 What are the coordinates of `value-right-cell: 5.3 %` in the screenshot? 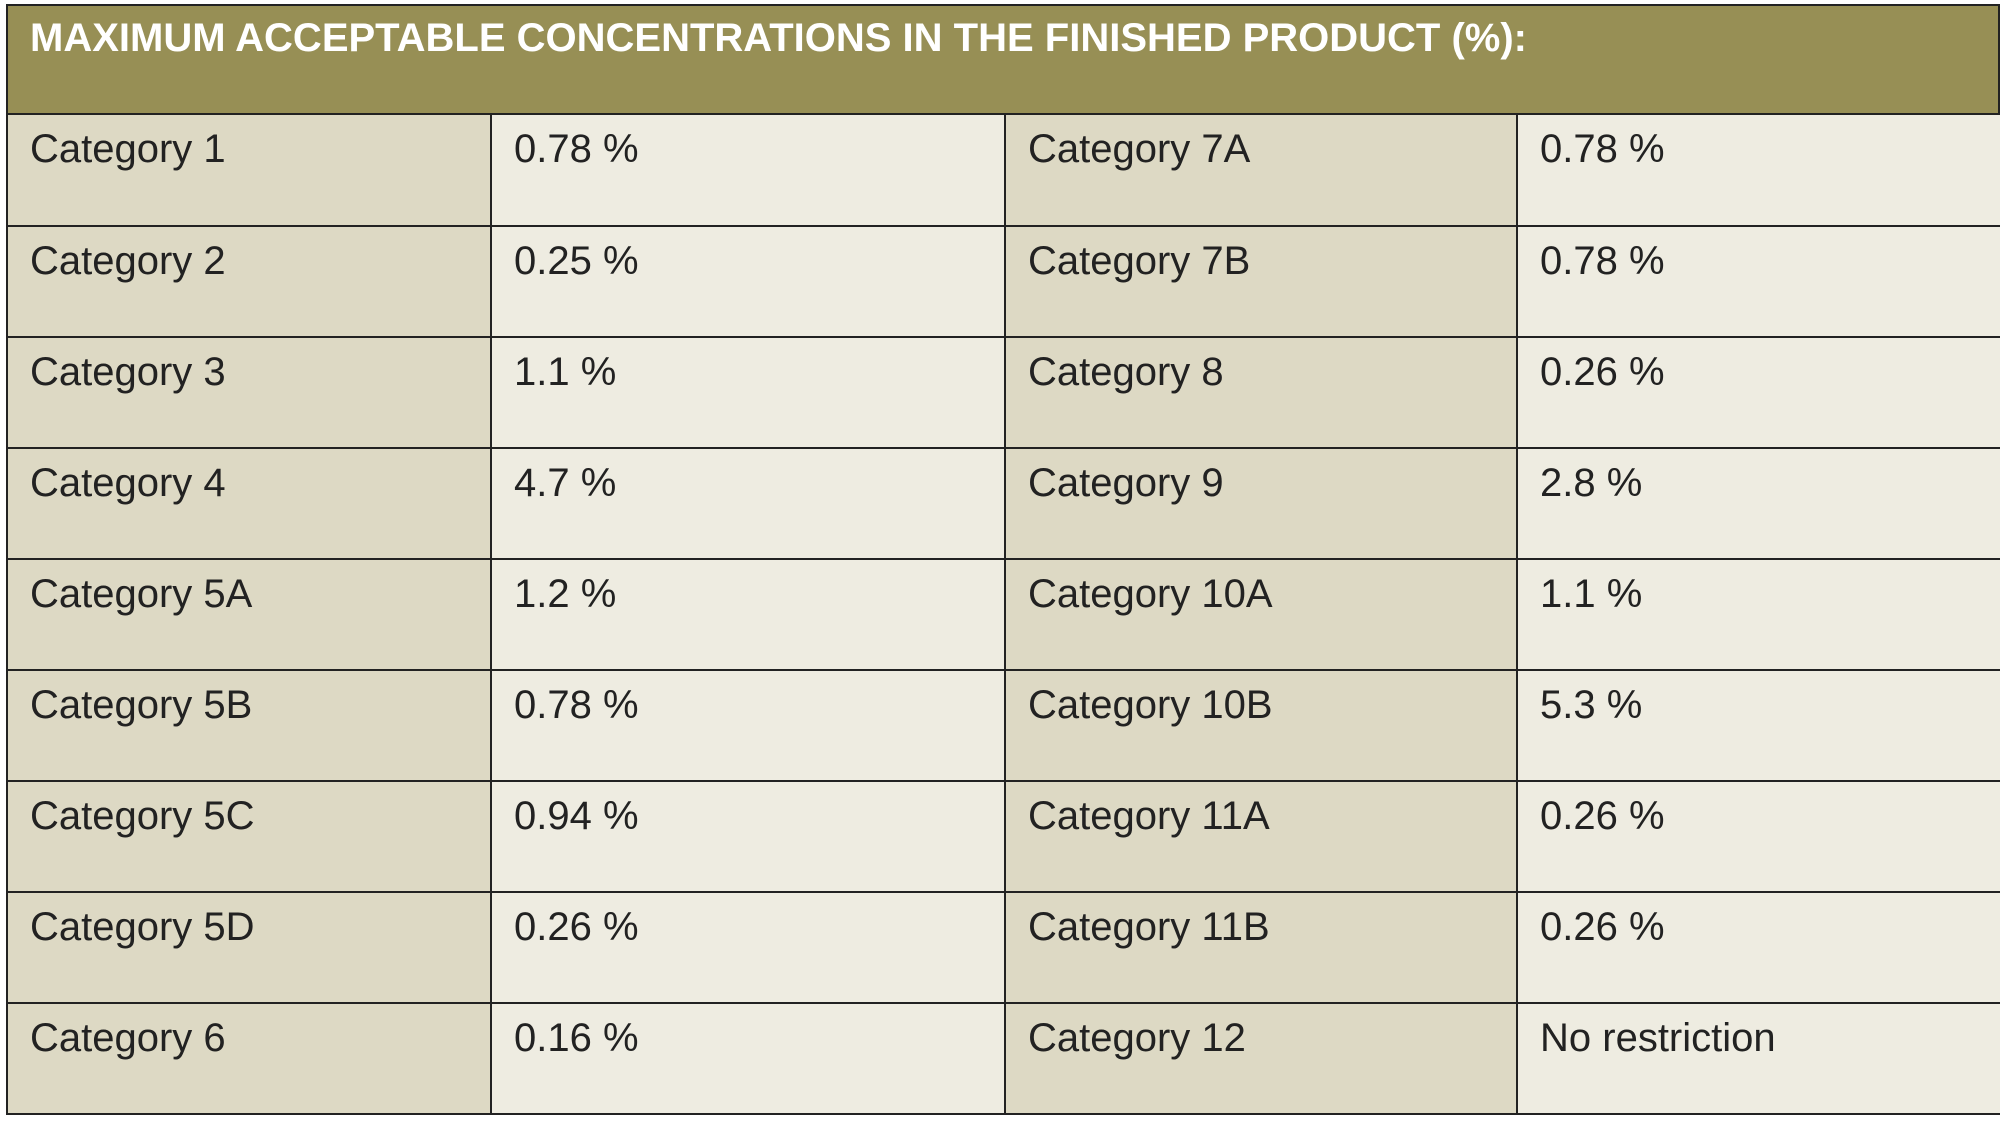 It's located at (1758, 725).